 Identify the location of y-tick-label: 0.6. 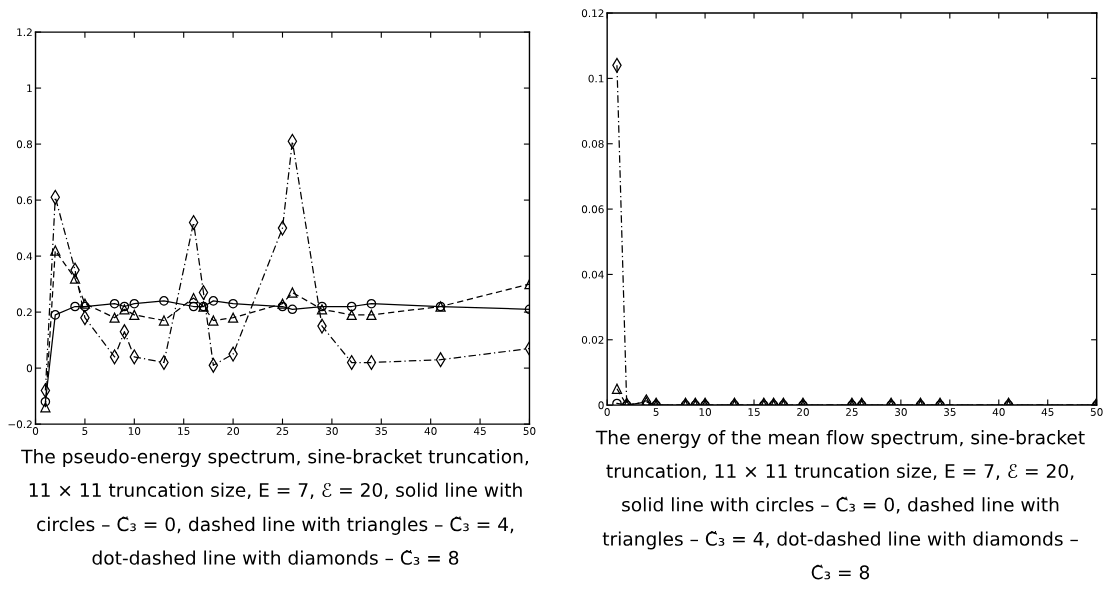
(24, 200).